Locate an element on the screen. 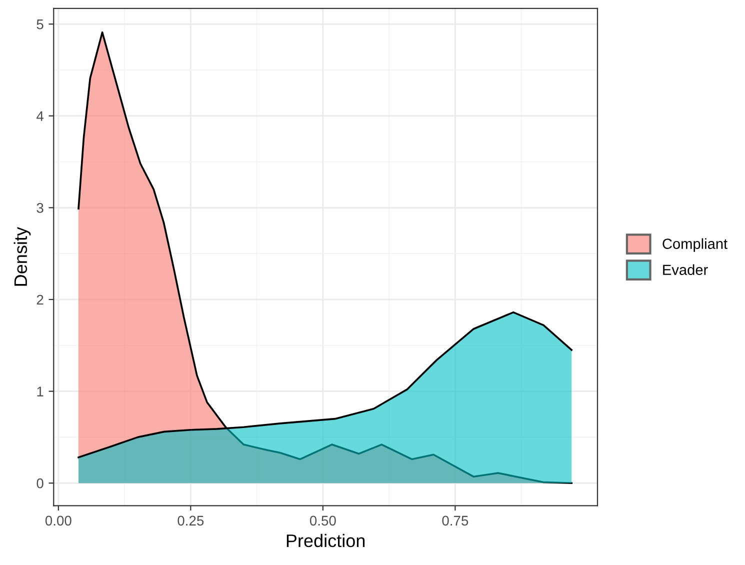 This screenshot has height=565, width=745. y-tick-label: 0 is located at coordinates (40, 483).